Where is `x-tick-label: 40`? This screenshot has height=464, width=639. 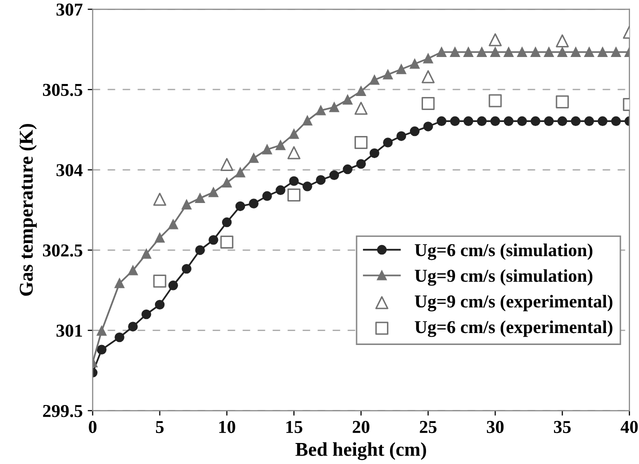 x-tick-label: 40 is located at coordinates (629, 427).